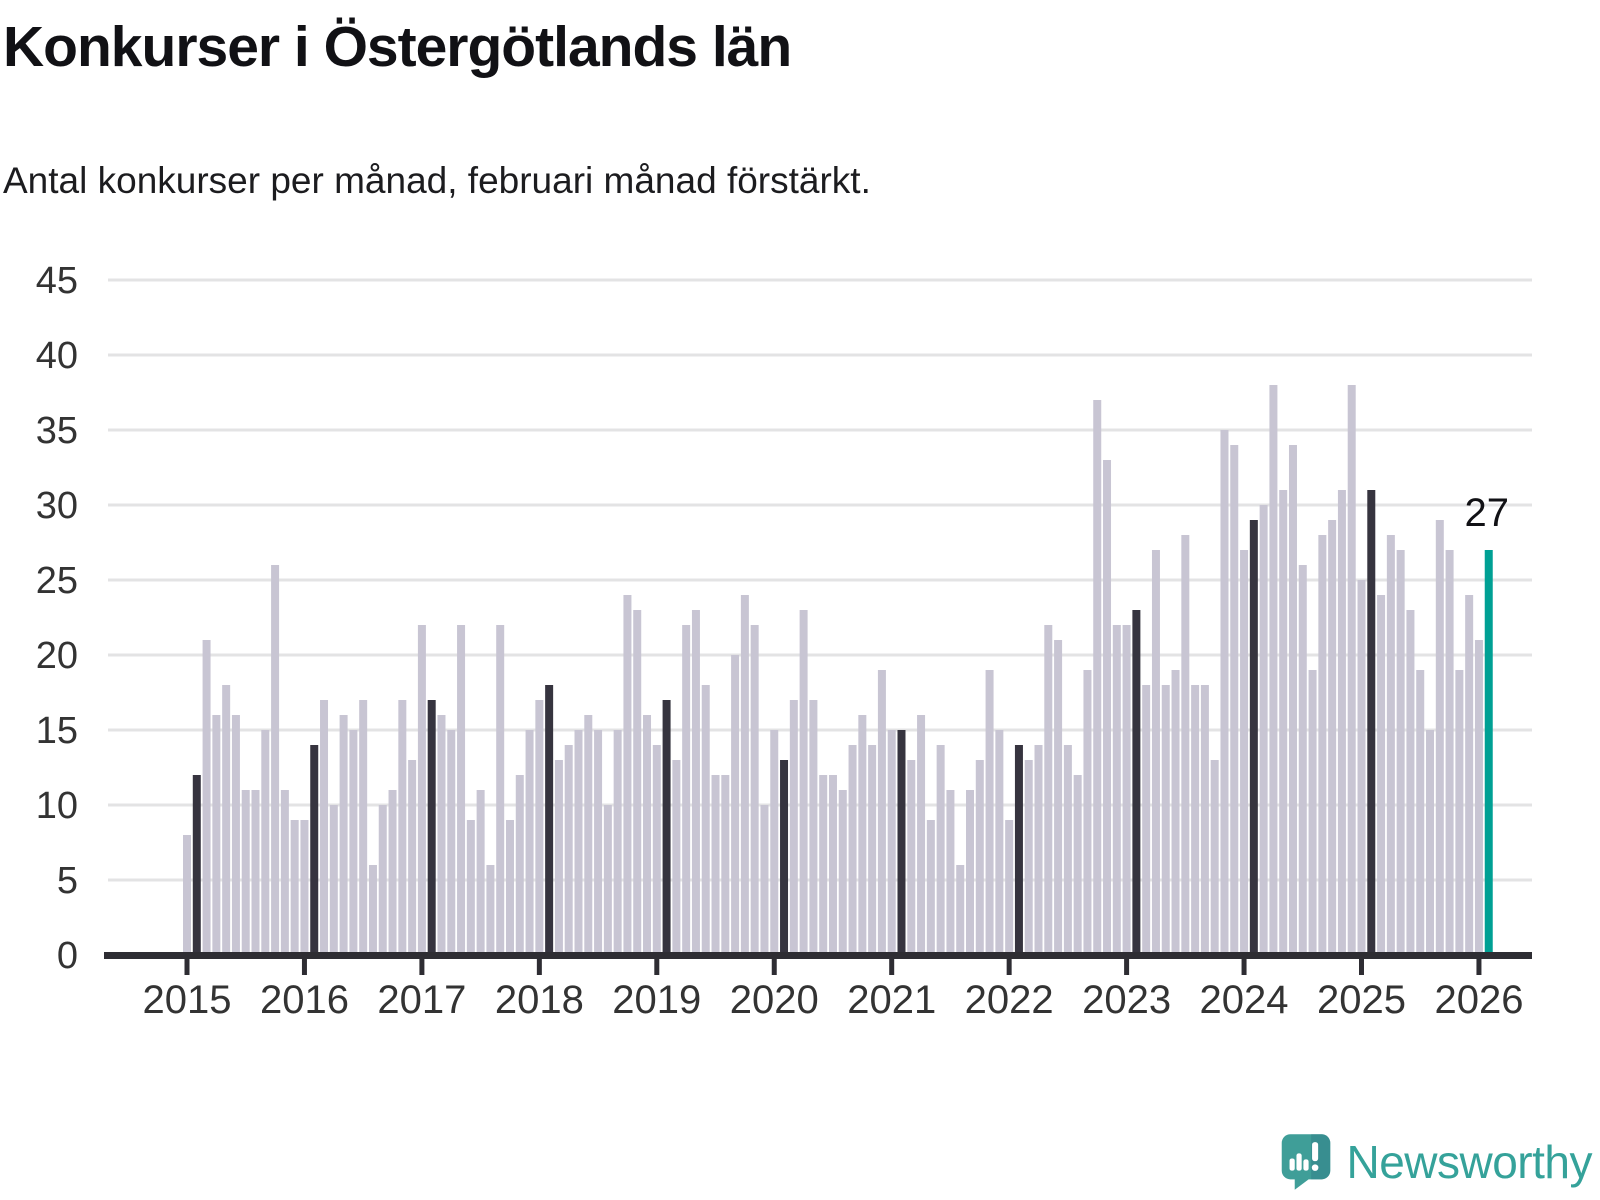  Describe the element at coordinates (57, 806) in the screenshot. I see `y-tick-label: 10` at that location.